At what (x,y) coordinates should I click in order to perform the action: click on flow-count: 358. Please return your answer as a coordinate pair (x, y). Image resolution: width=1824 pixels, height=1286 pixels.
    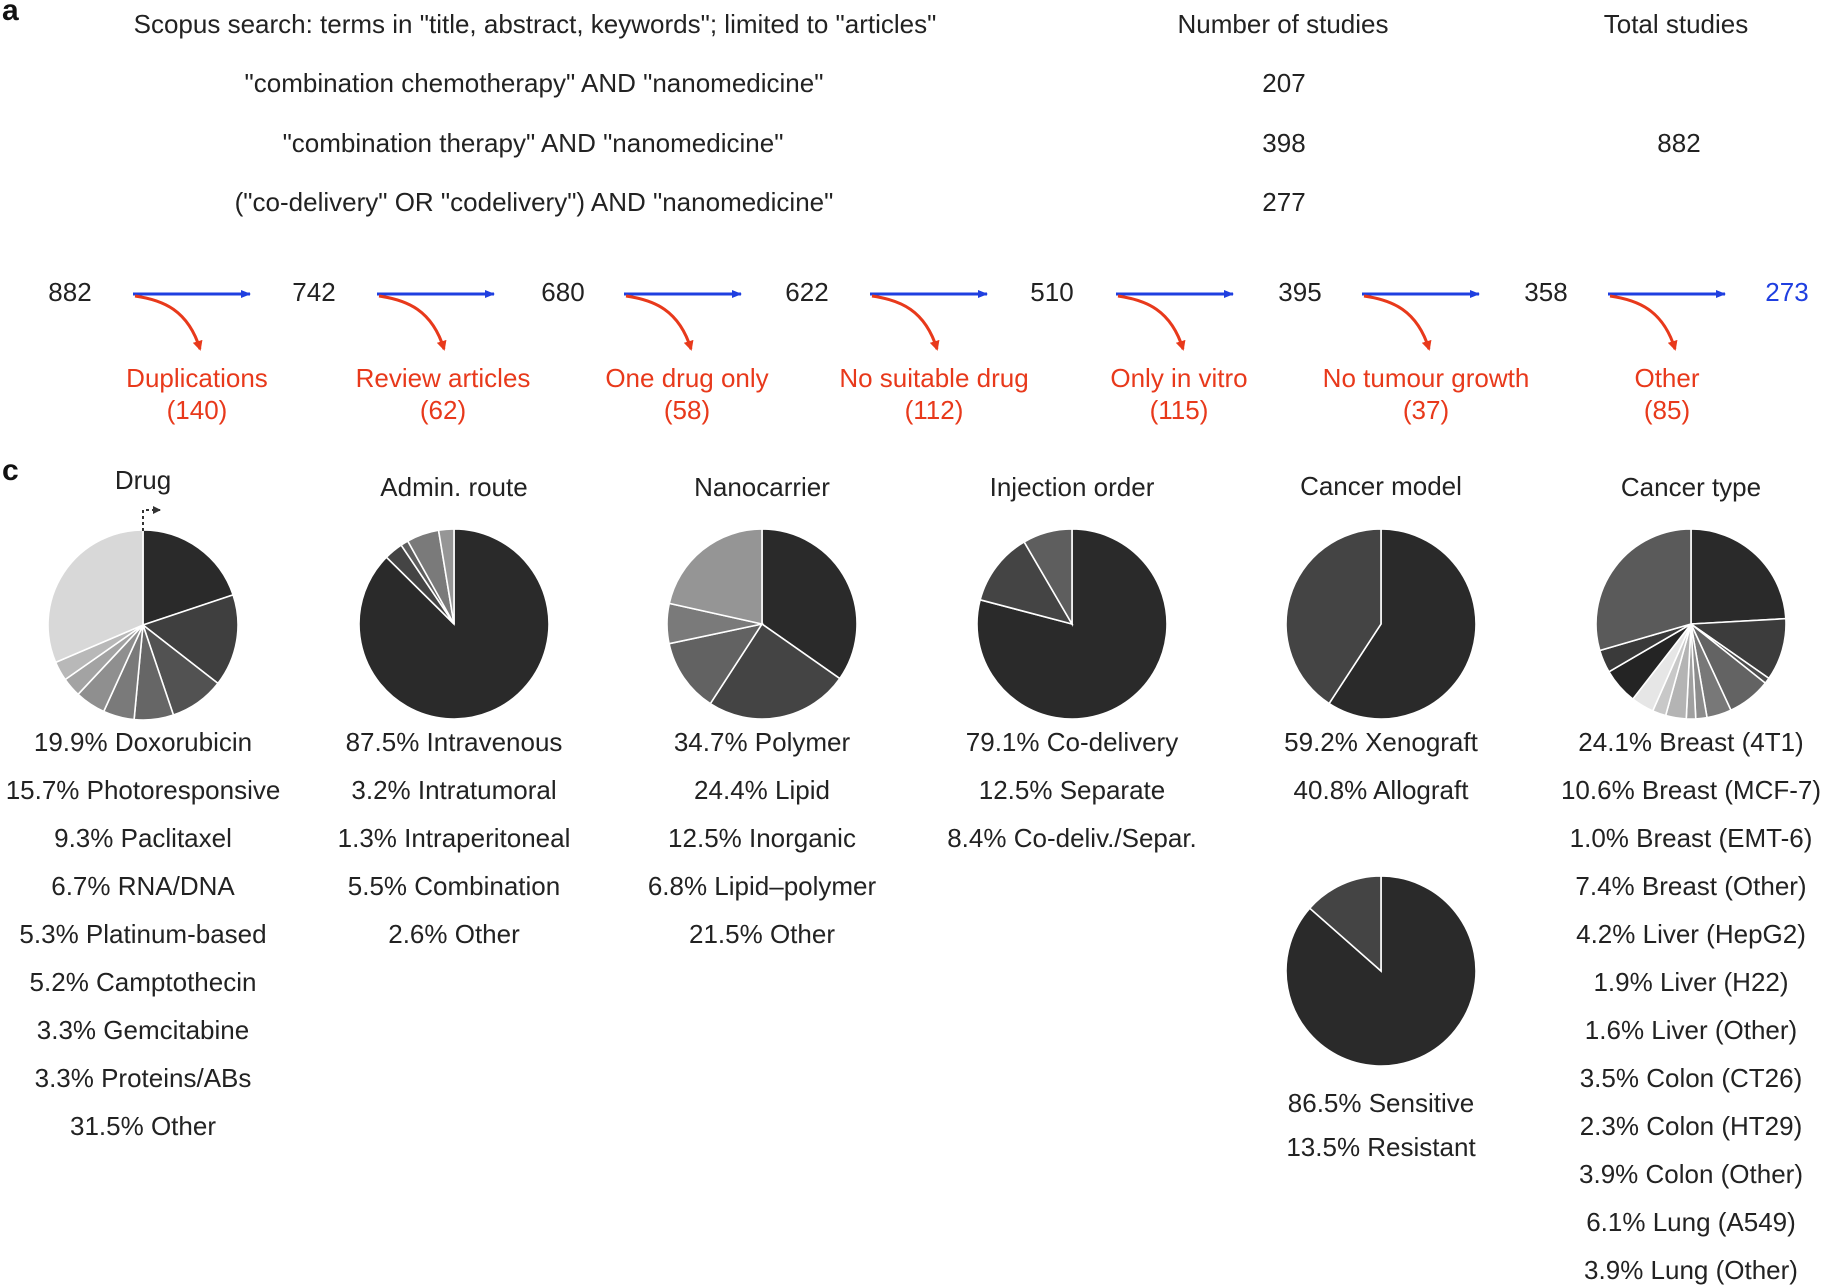
    Looking at the image, I should click on (1546, 292).